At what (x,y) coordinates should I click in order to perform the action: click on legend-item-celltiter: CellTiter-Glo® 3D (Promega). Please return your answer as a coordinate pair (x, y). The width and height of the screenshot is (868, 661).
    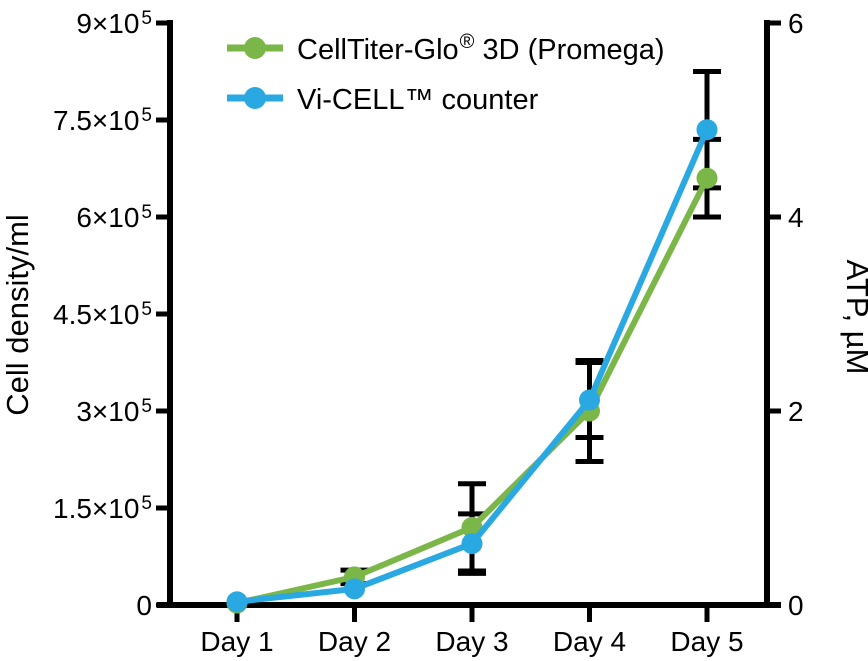
    Looking at the image, I should click on (446, 48).